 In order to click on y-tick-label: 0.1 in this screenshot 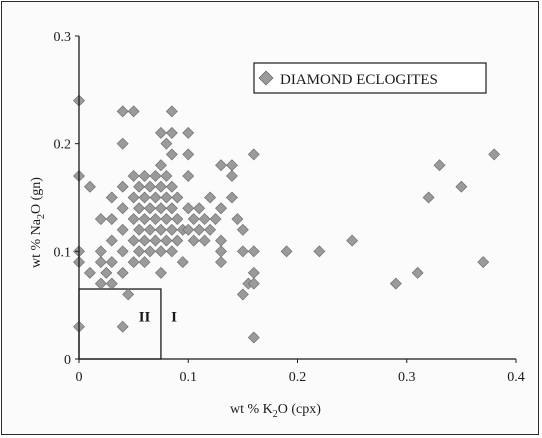, I will do `click(63, 252)`.